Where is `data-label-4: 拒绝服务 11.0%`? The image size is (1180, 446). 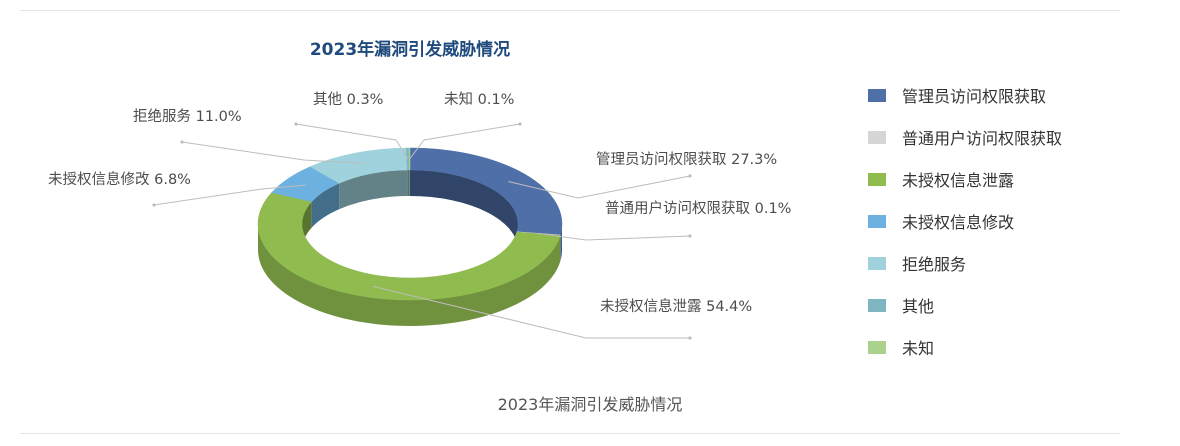 data-label-4: 拒绝服务 11.0% is located at coordinates (187, 116).